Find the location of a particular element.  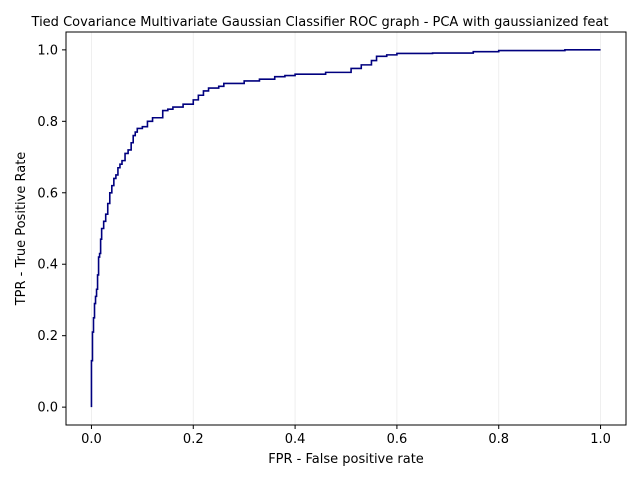

y-tick-label: 0.4 is located at coordinates (47, 265).